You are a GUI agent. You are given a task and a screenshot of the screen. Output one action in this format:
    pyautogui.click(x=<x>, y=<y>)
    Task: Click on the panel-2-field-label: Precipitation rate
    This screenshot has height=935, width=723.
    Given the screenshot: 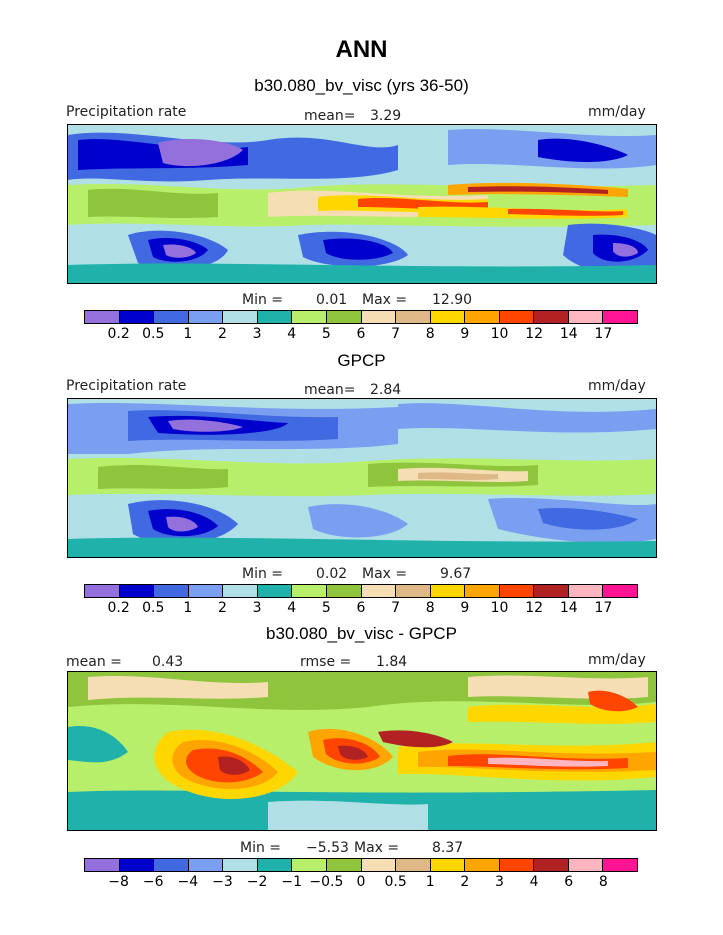 What is the action you would take?
    pyautogui.click(x=126, y=386)
    